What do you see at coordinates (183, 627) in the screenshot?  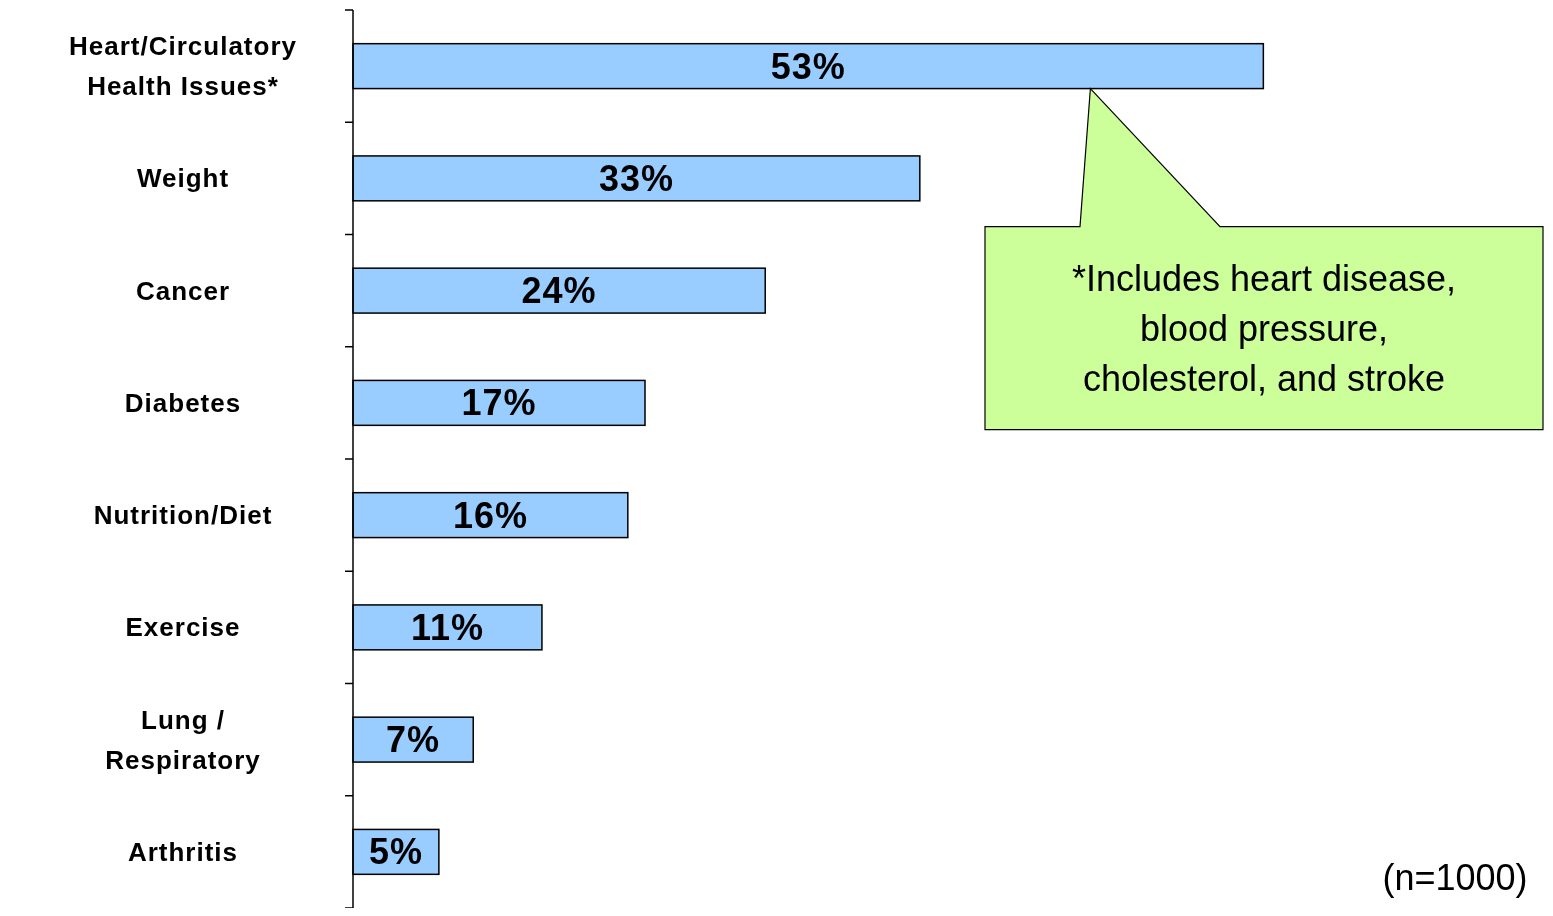 I see `y-tick-label: Exercise` at bounding box center [183, 627].